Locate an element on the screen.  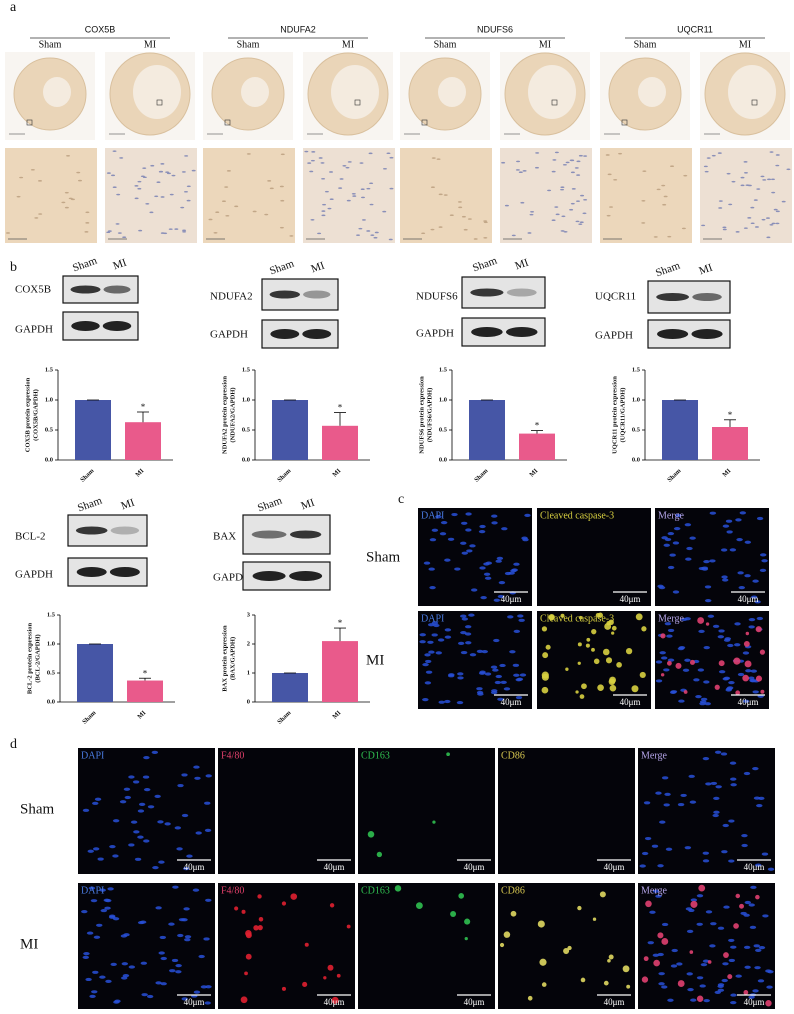
channel-label: CD163 is located at coordinates (375, 755).